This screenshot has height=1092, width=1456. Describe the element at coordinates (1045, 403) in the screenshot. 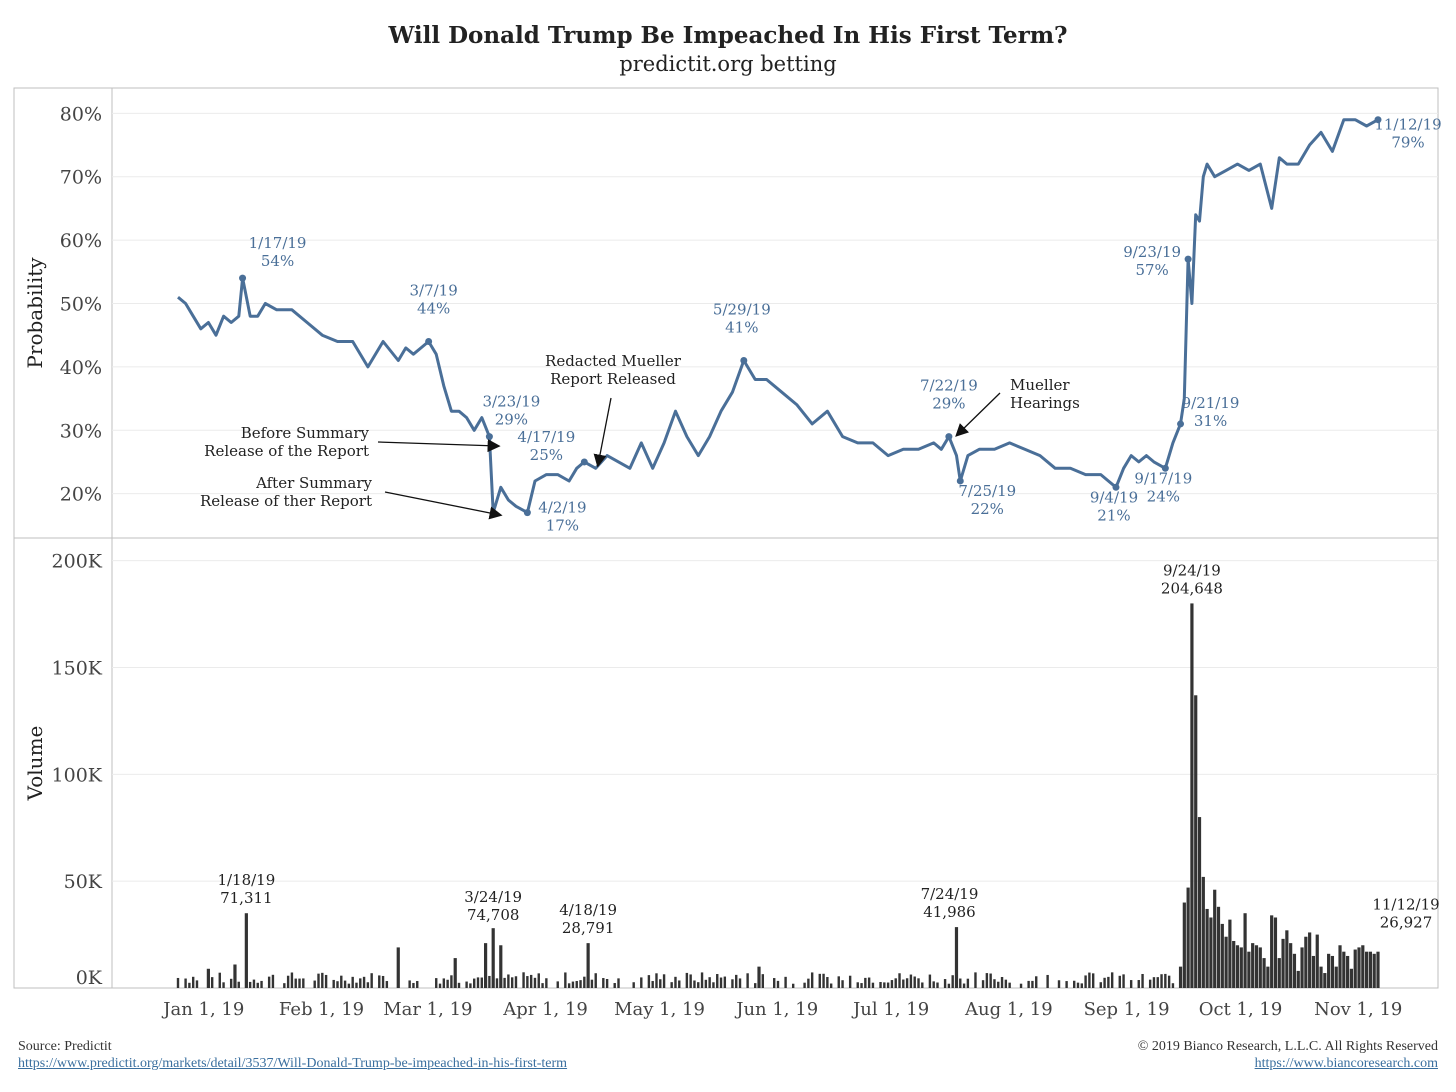

I see `callout-text: Hearings` at that location.